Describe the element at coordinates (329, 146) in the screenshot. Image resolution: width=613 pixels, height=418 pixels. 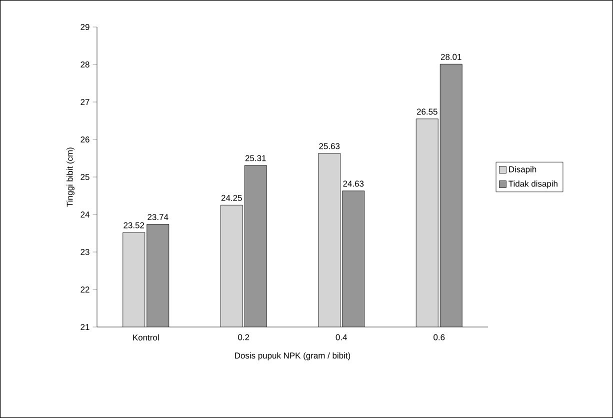
I see `data-label: 25.63` at that location.